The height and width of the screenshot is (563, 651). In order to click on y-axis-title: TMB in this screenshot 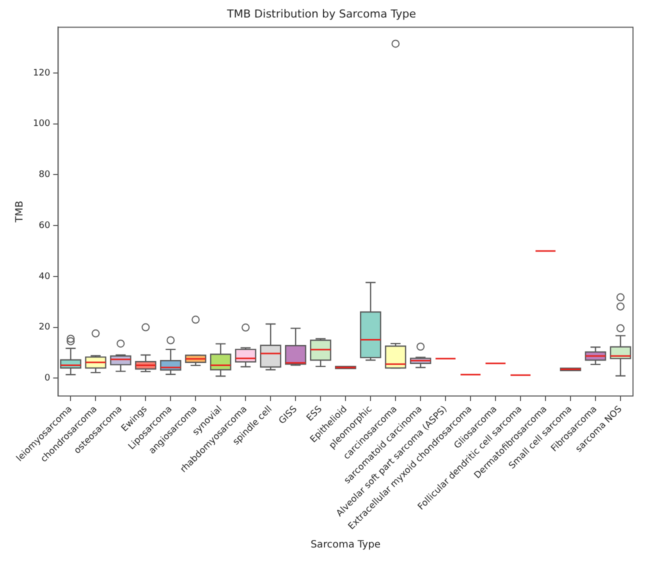, I will do `click(20, 212)`.